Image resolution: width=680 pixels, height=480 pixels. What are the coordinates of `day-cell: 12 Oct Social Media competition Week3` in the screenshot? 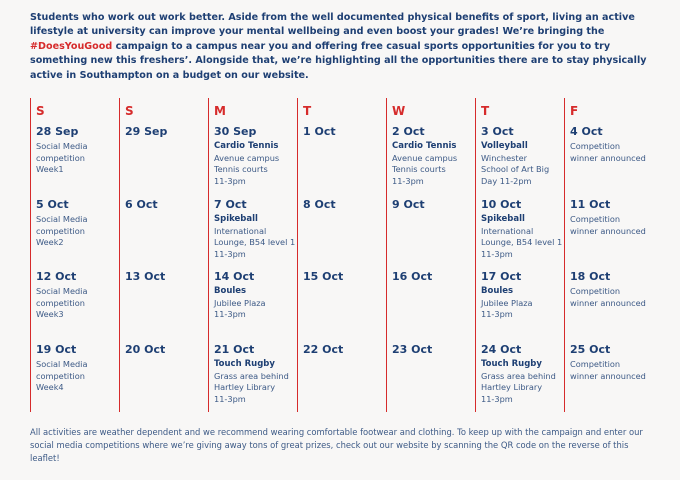 It's located at (78, 295).